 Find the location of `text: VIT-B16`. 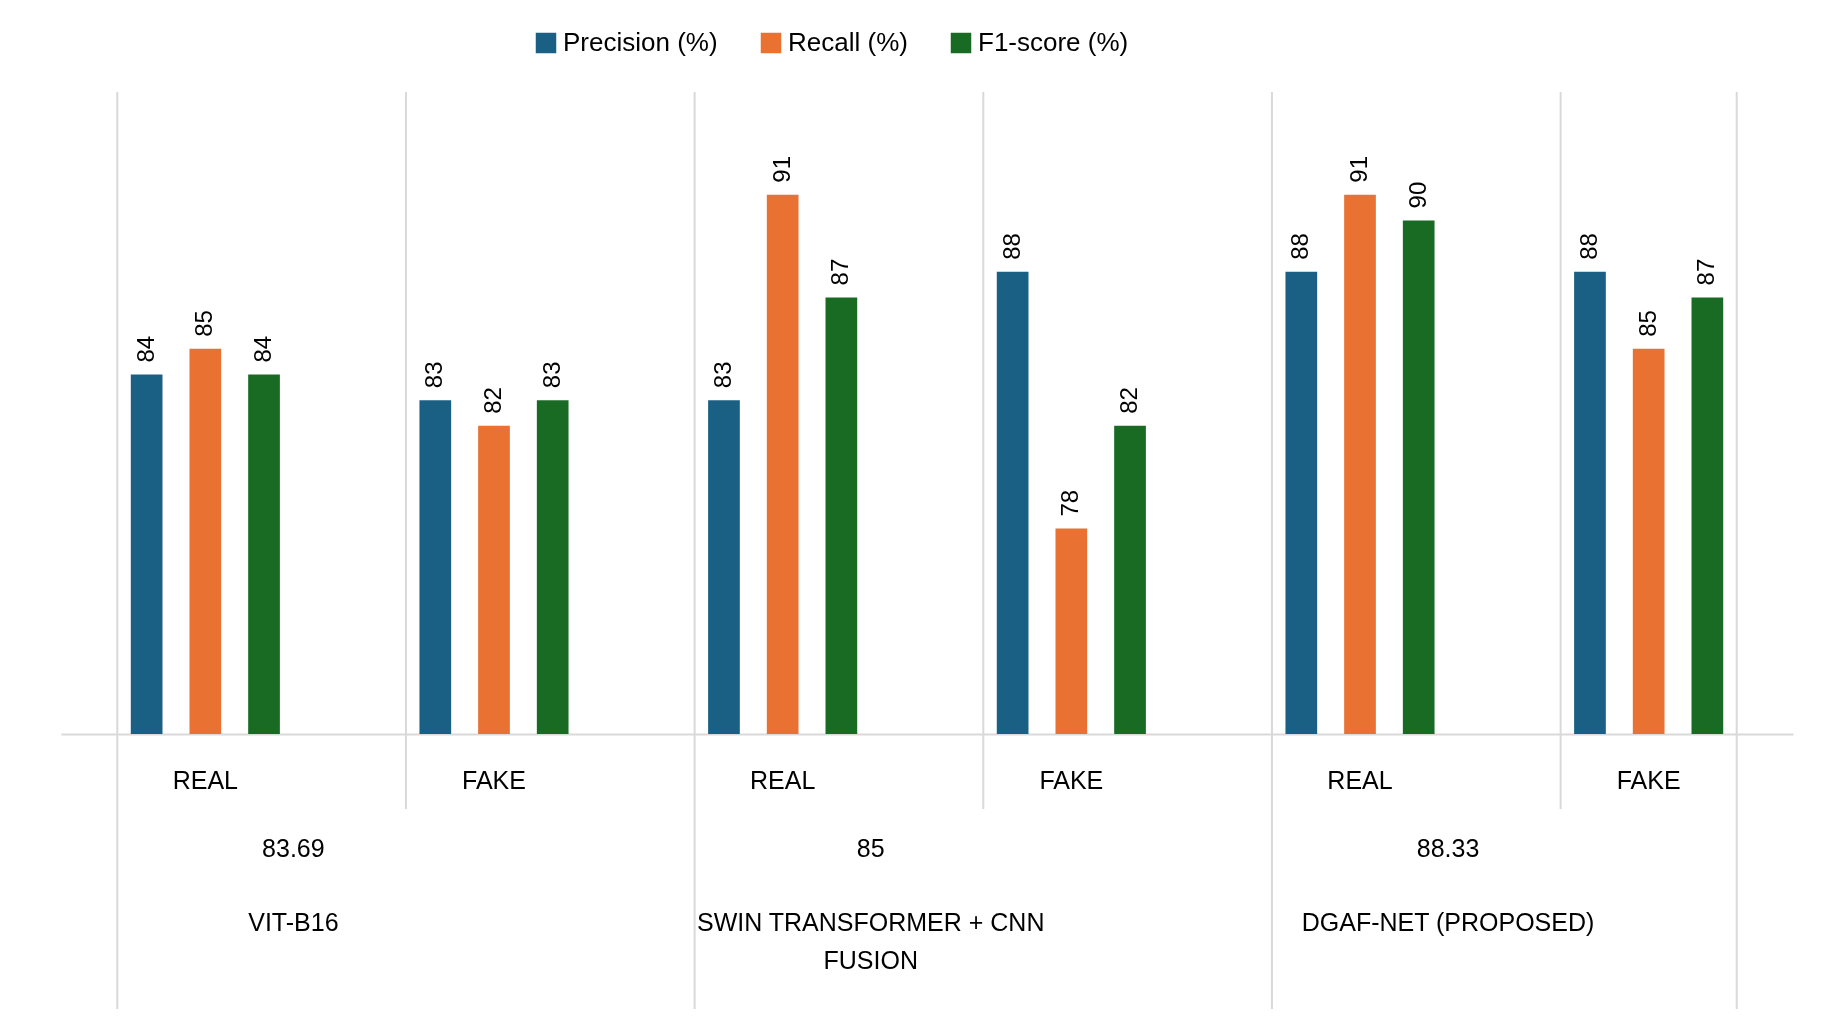

text: VIT-B16 is located at coordinates (293, 922).